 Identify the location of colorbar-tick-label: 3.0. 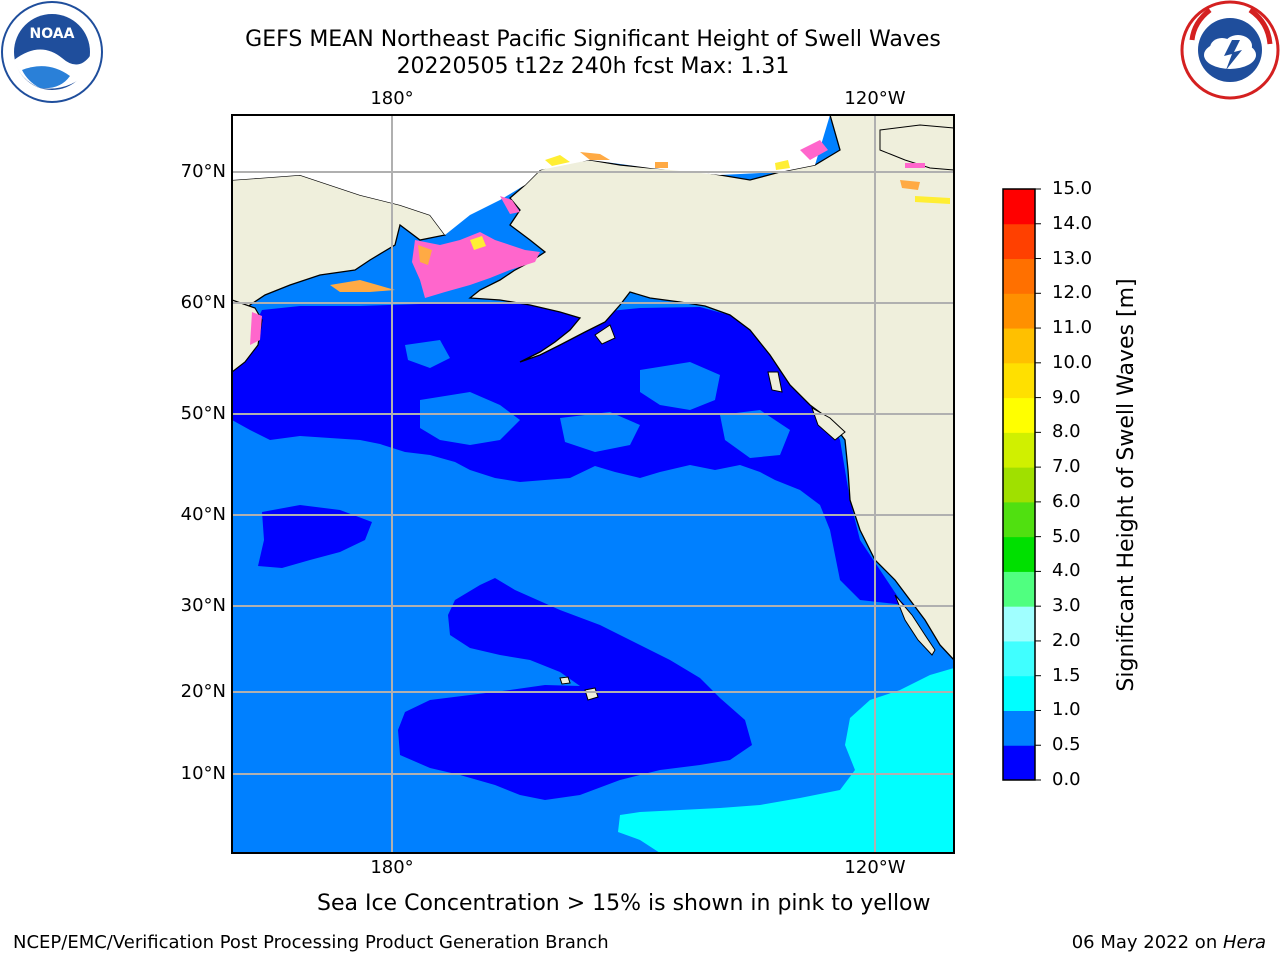
(1066, 606).